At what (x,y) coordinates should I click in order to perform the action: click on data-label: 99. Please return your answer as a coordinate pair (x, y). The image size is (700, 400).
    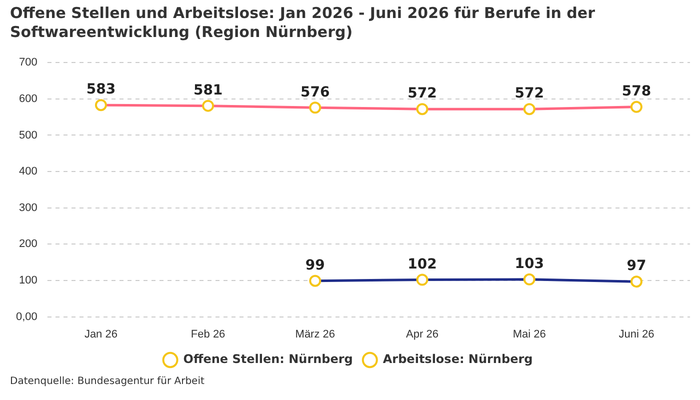
    Looking at the image, I should click on (315, 265).